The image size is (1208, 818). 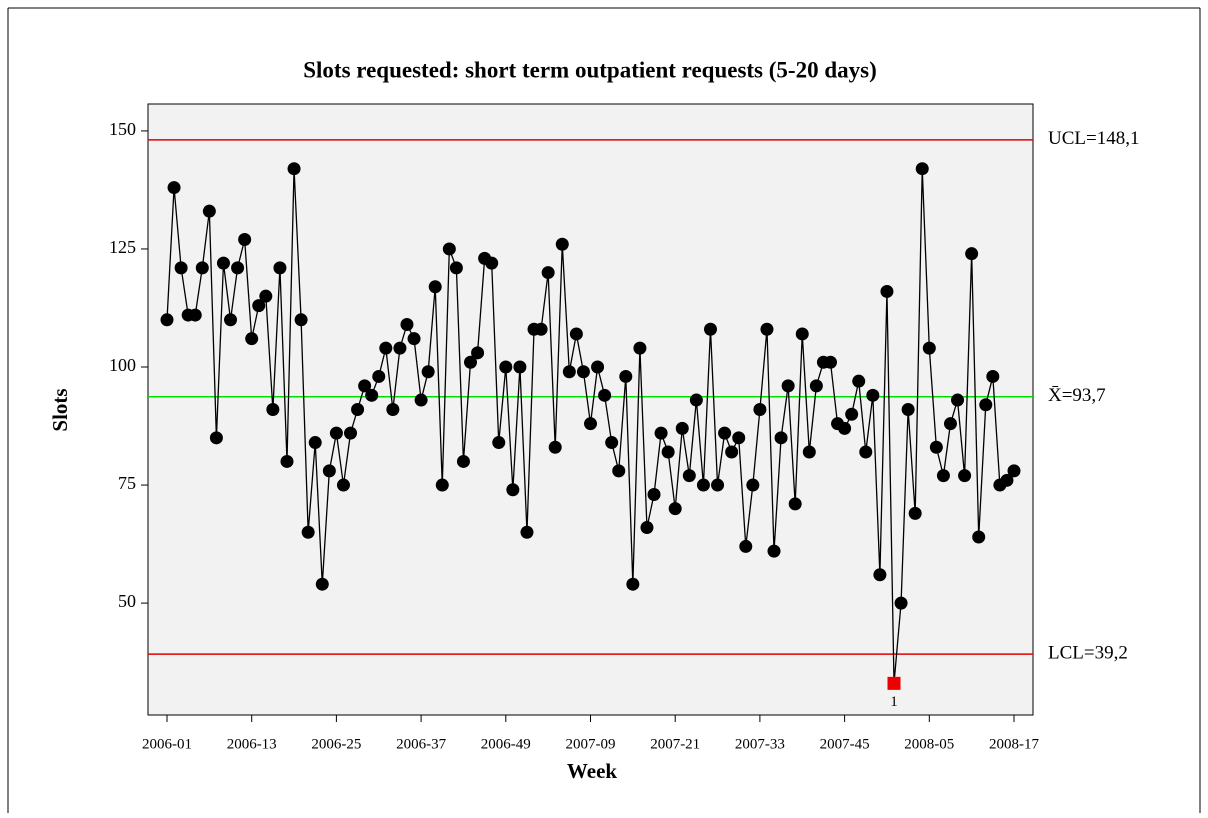 What do you see at coordinates (894, 683) in the screenshot?
I see `flagged-point` at bounding box center [894, 683].